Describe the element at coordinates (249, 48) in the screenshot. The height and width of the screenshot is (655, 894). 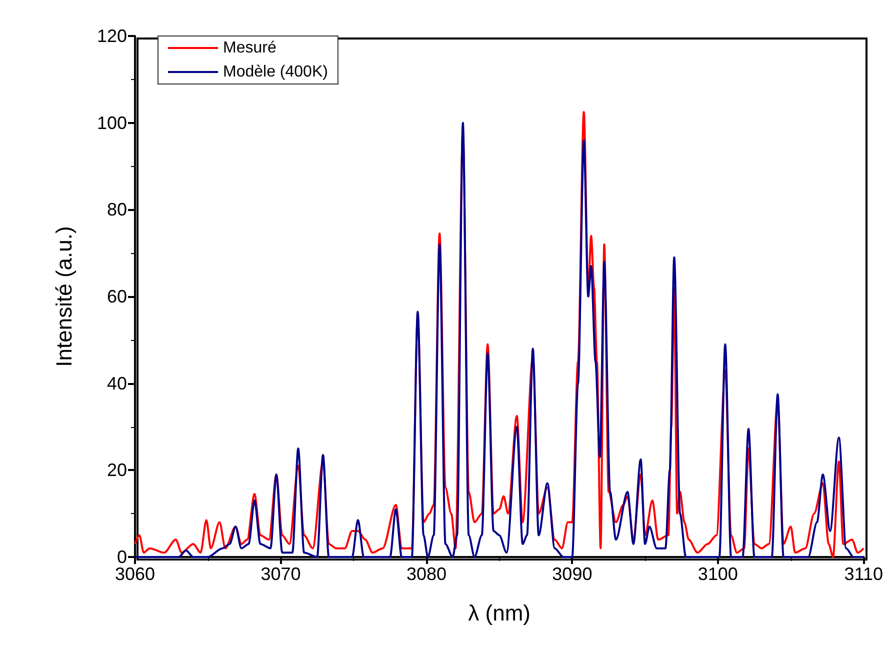
I see `legend-label: Mesuré` at that location.